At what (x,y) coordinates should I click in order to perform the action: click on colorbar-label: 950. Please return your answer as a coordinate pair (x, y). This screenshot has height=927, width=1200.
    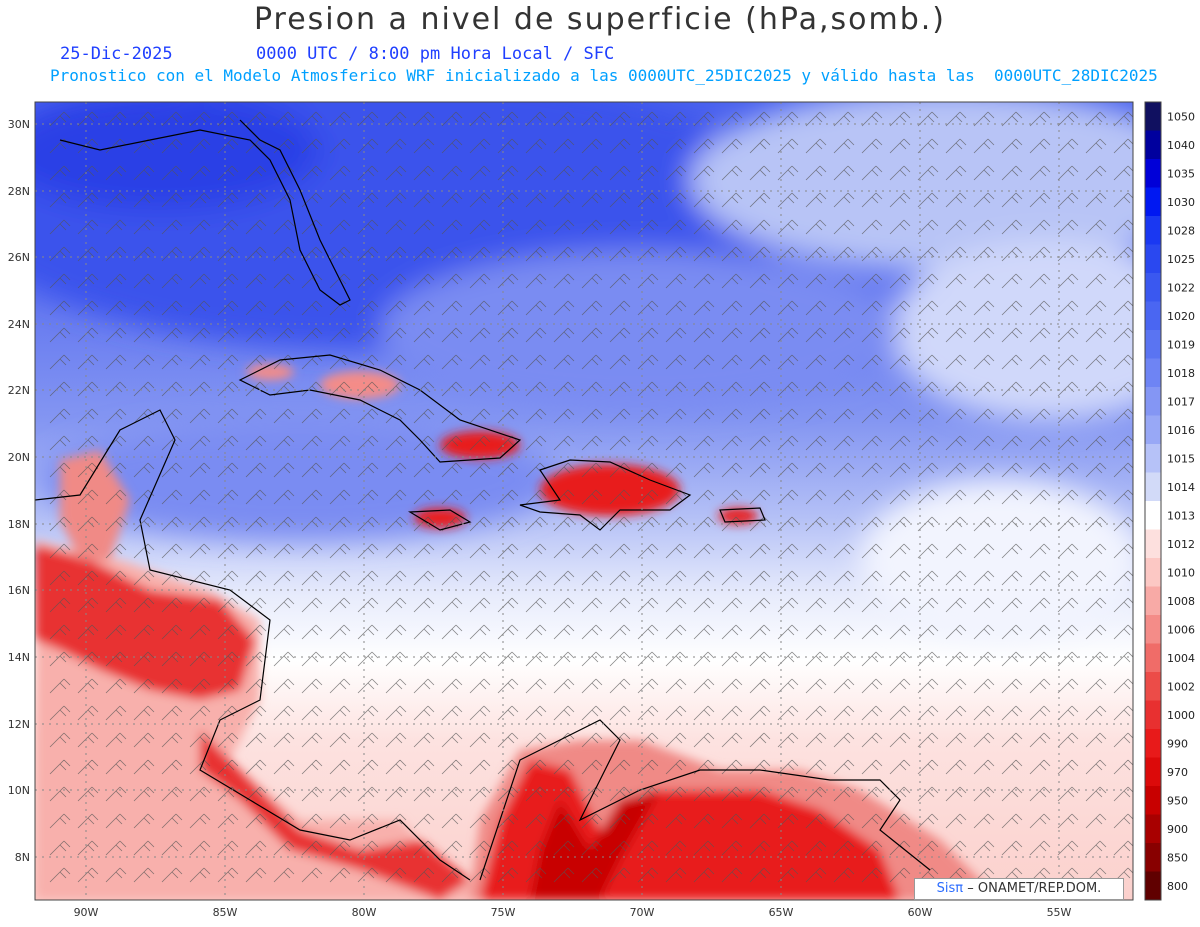
    Looking at the image, I should click on (1177, 800).